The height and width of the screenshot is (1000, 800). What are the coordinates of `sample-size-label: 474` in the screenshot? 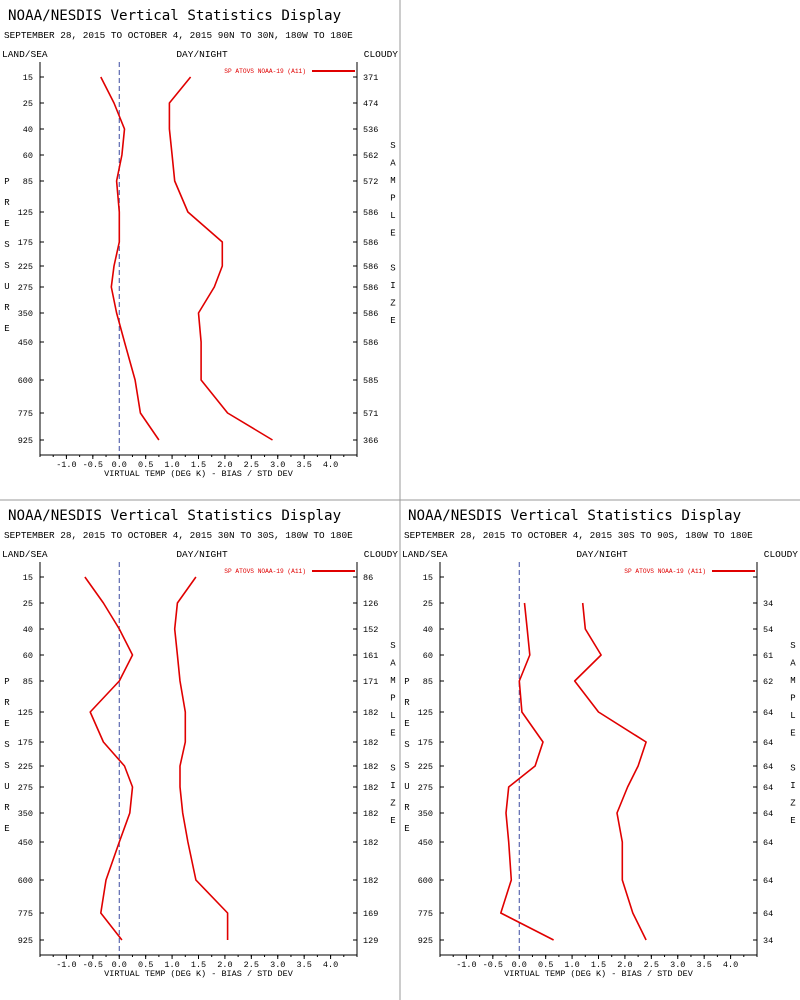 It's located at (370, 104).